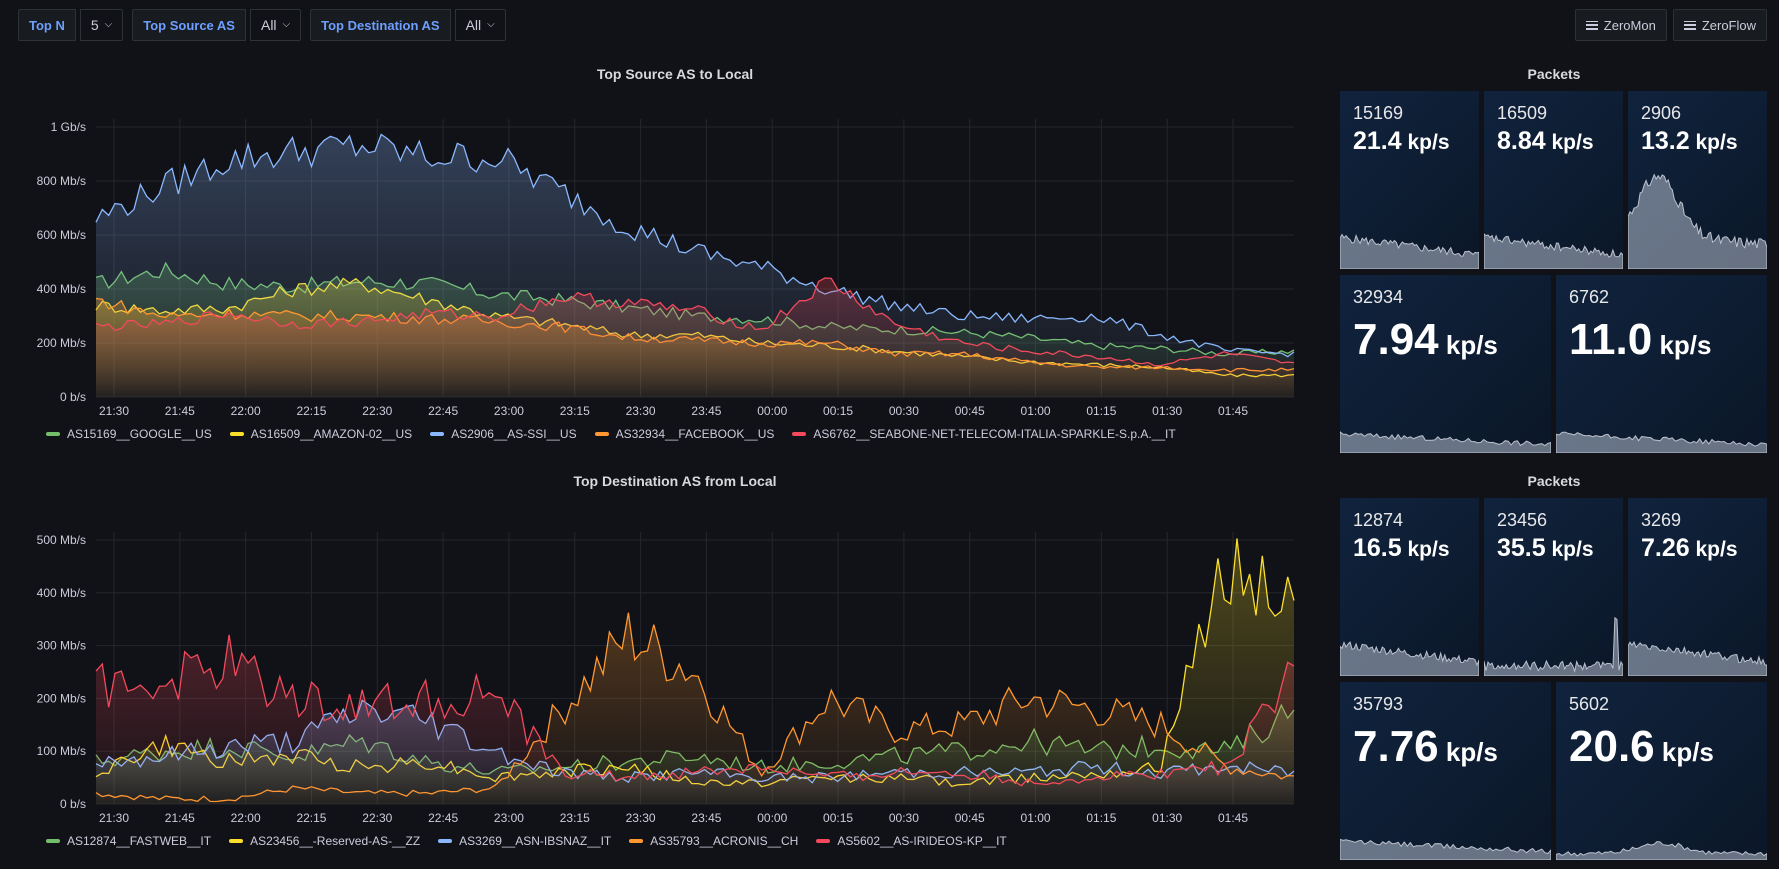 The width and height of the screenshot is (1779, 869). Describe the element at coordinates (1378, 520) in the screenshot. I see `stat-name: 12874` at that location.